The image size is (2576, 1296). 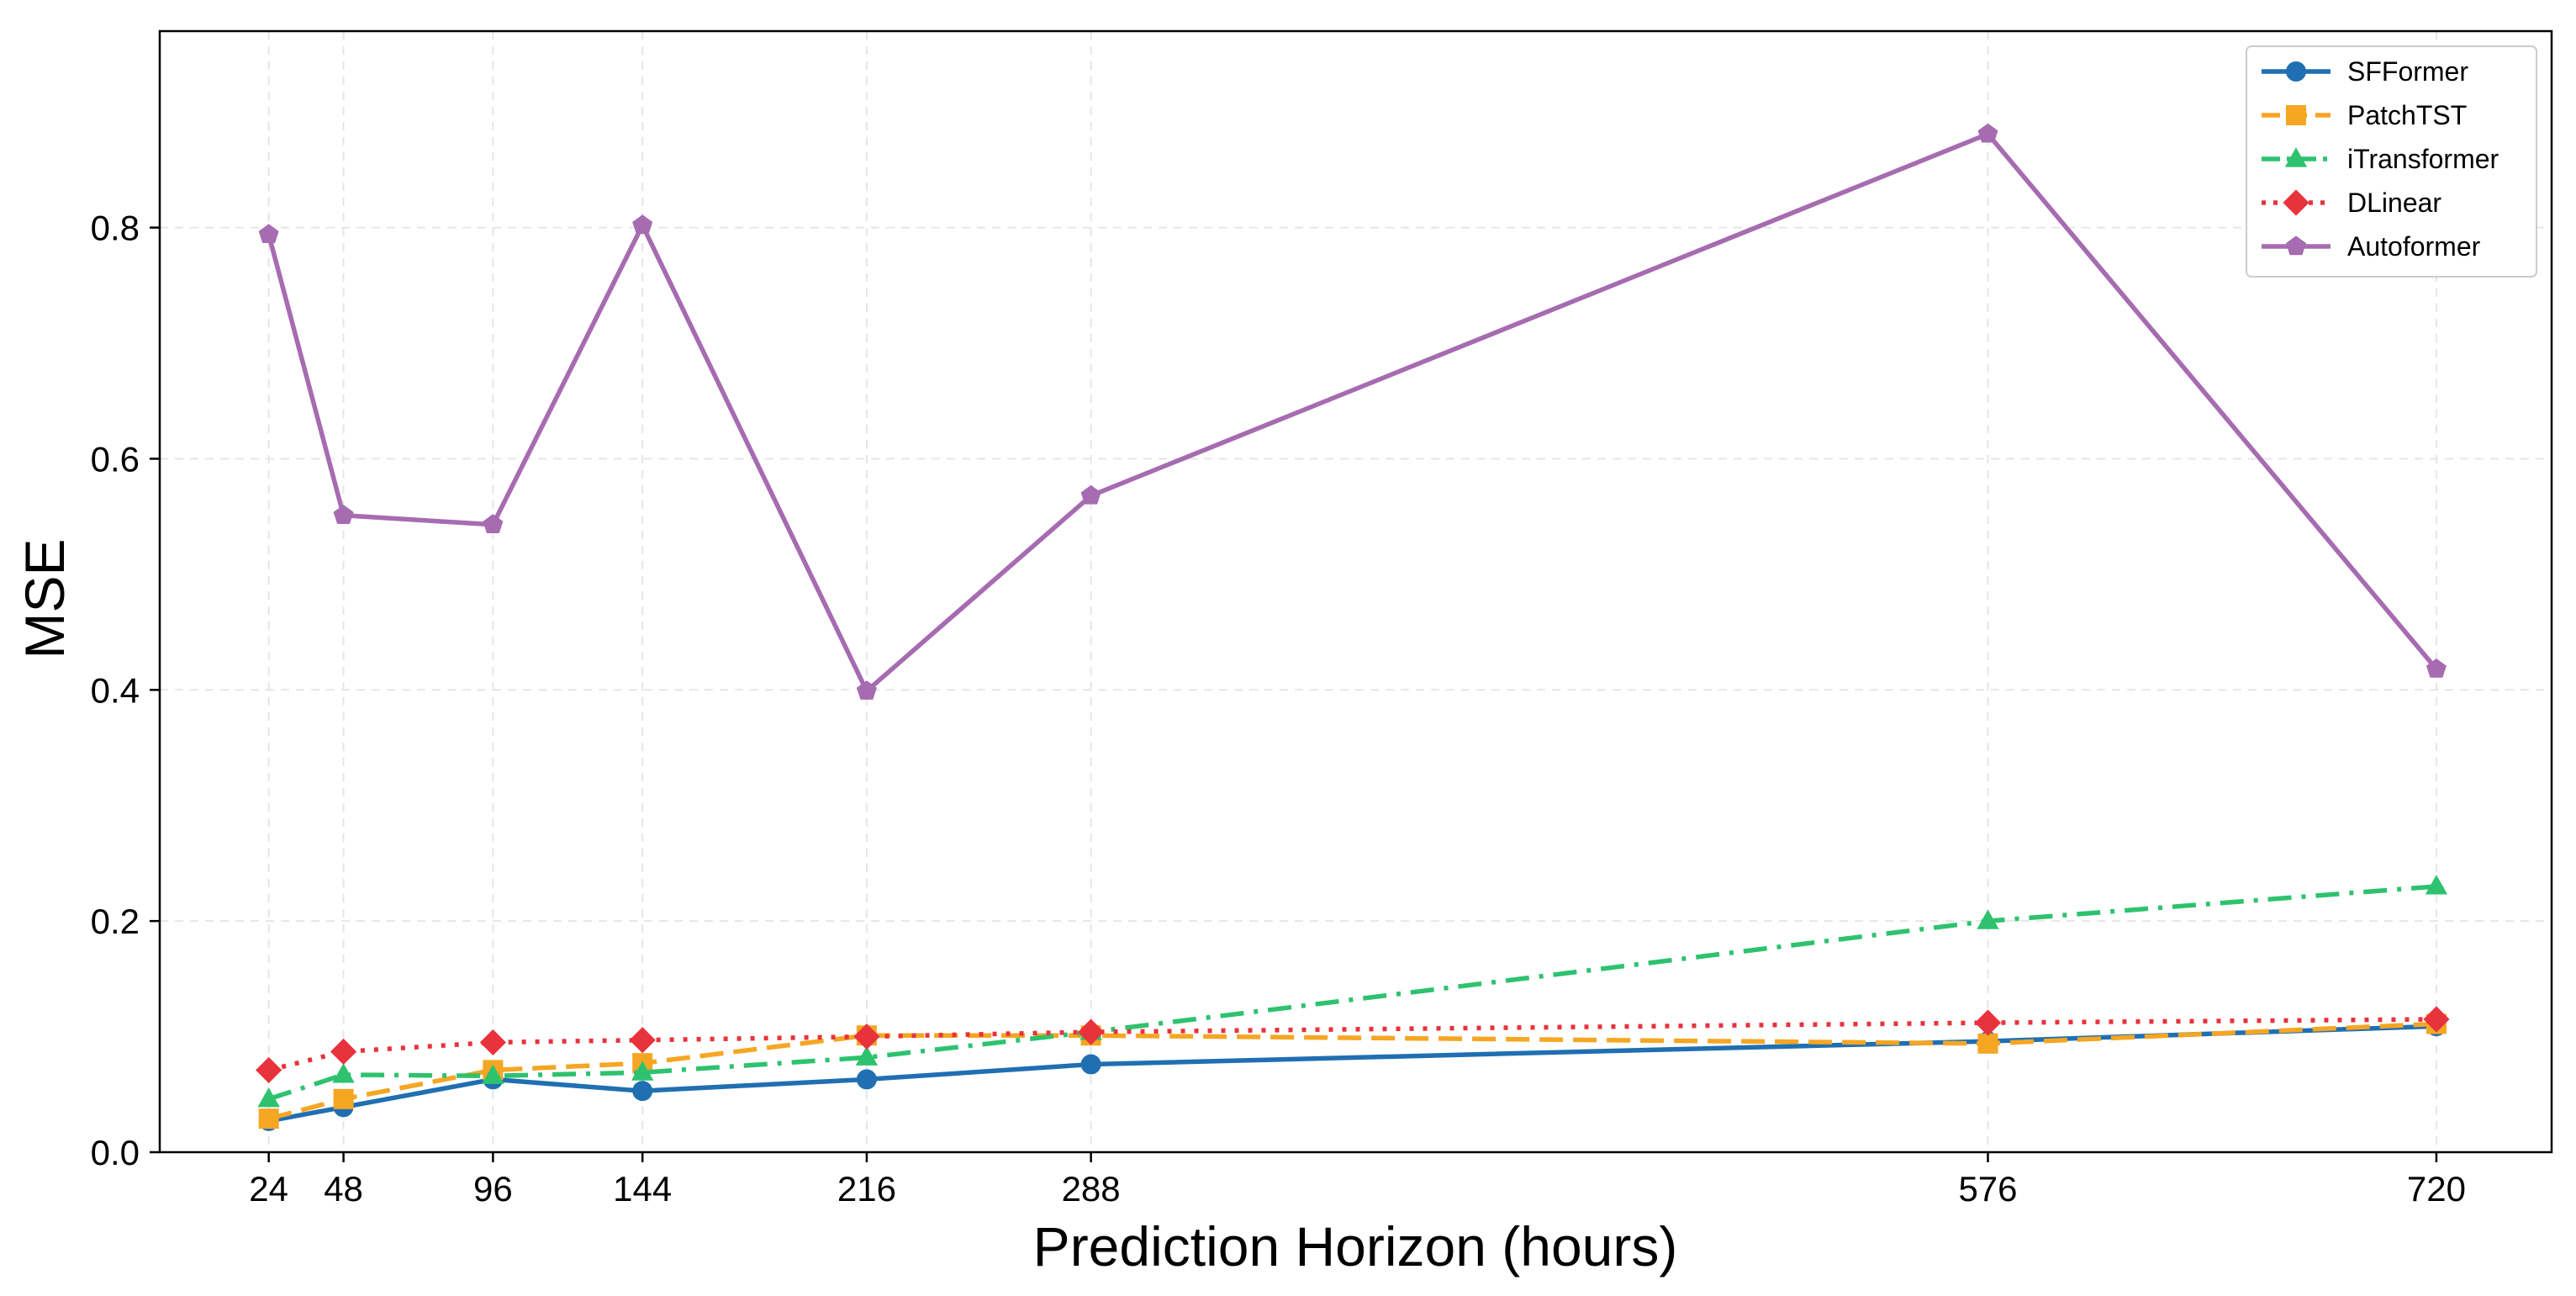 What do you see at coordinates (2296, 115) in the screenshot?
I see `legend-marker-patchtst` at bounding box center [2296, 115].